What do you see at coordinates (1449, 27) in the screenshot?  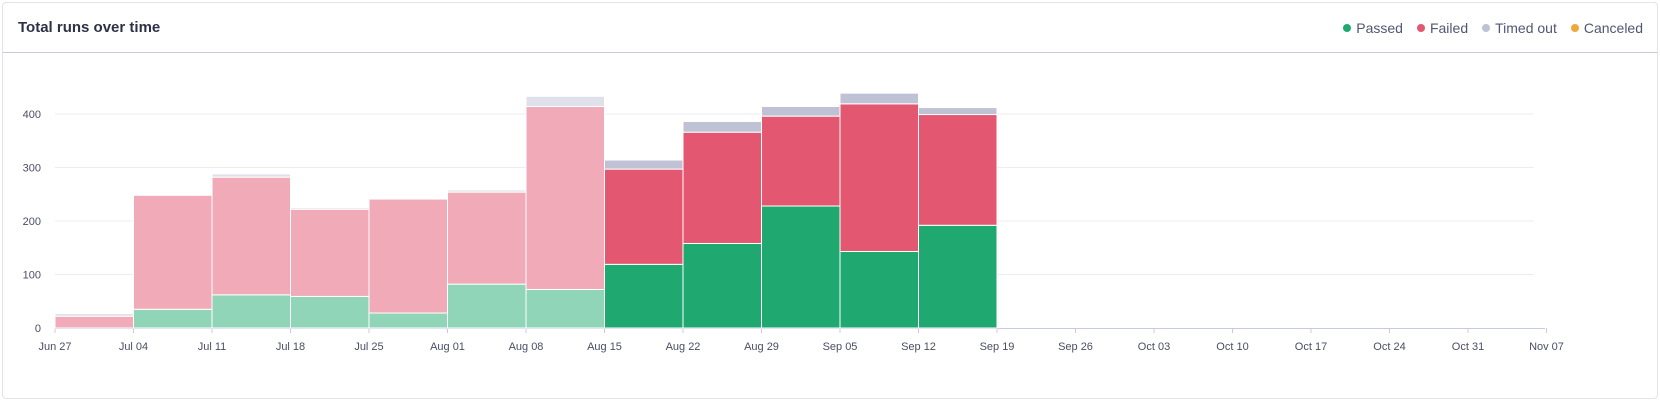 I see `legend-label-failed: Failed` at bounding box center [1449, 27].